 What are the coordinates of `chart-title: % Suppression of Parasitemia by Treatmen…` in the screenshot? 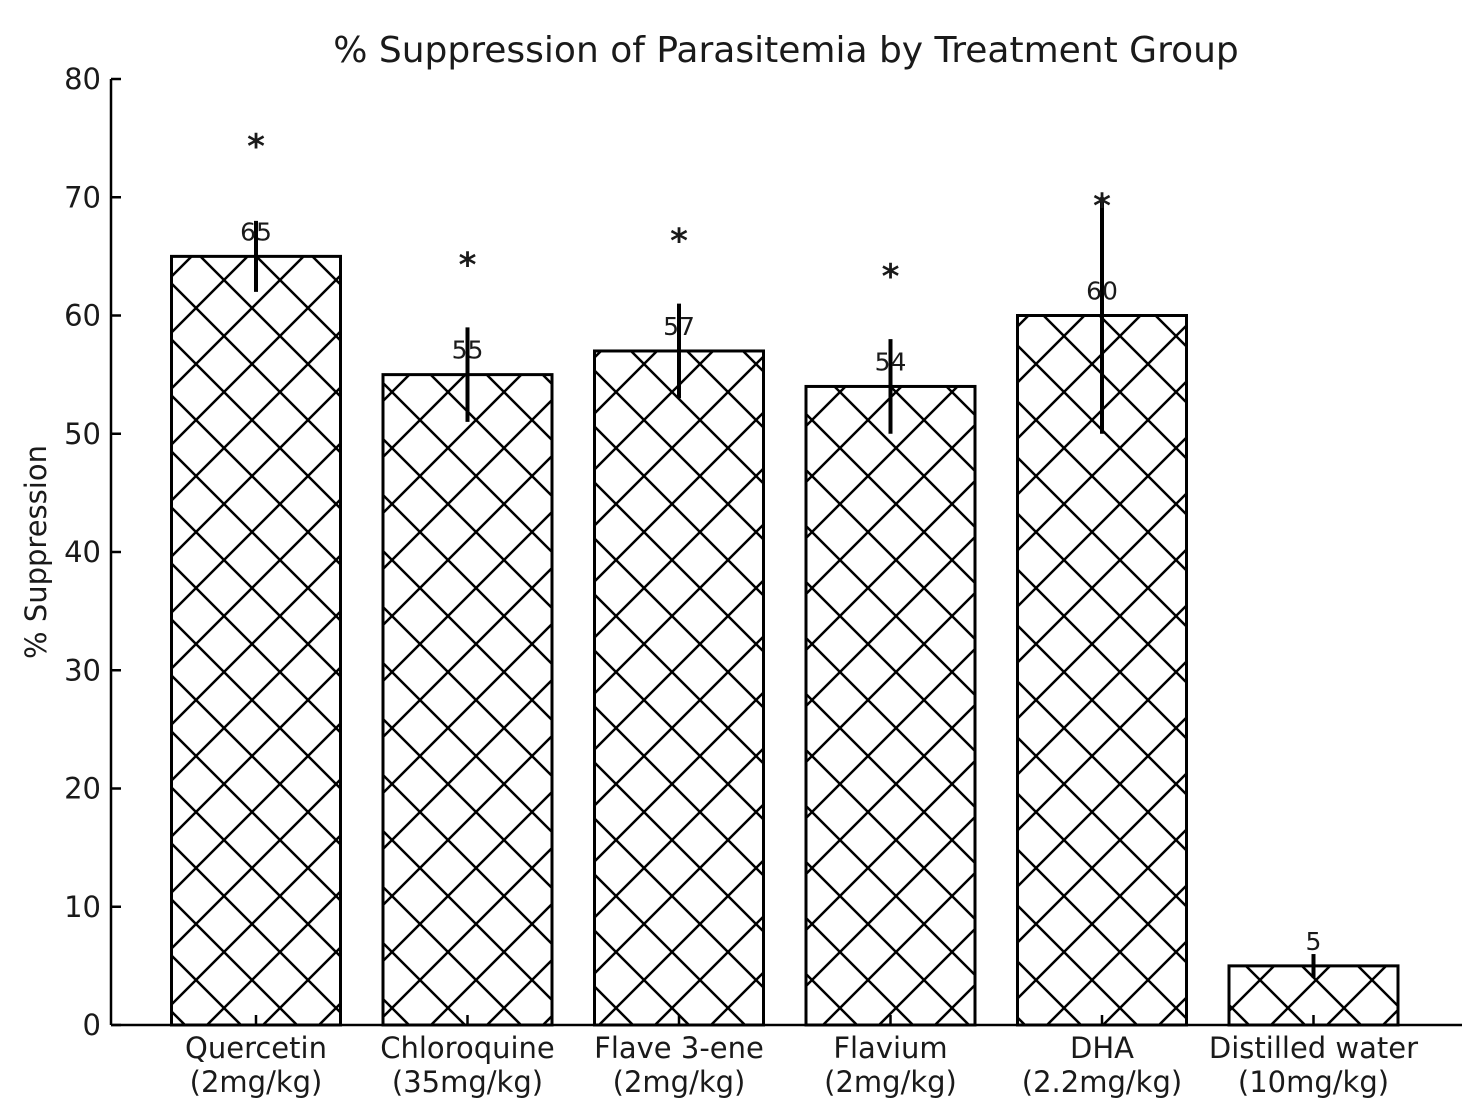 It's located at (786, 50).